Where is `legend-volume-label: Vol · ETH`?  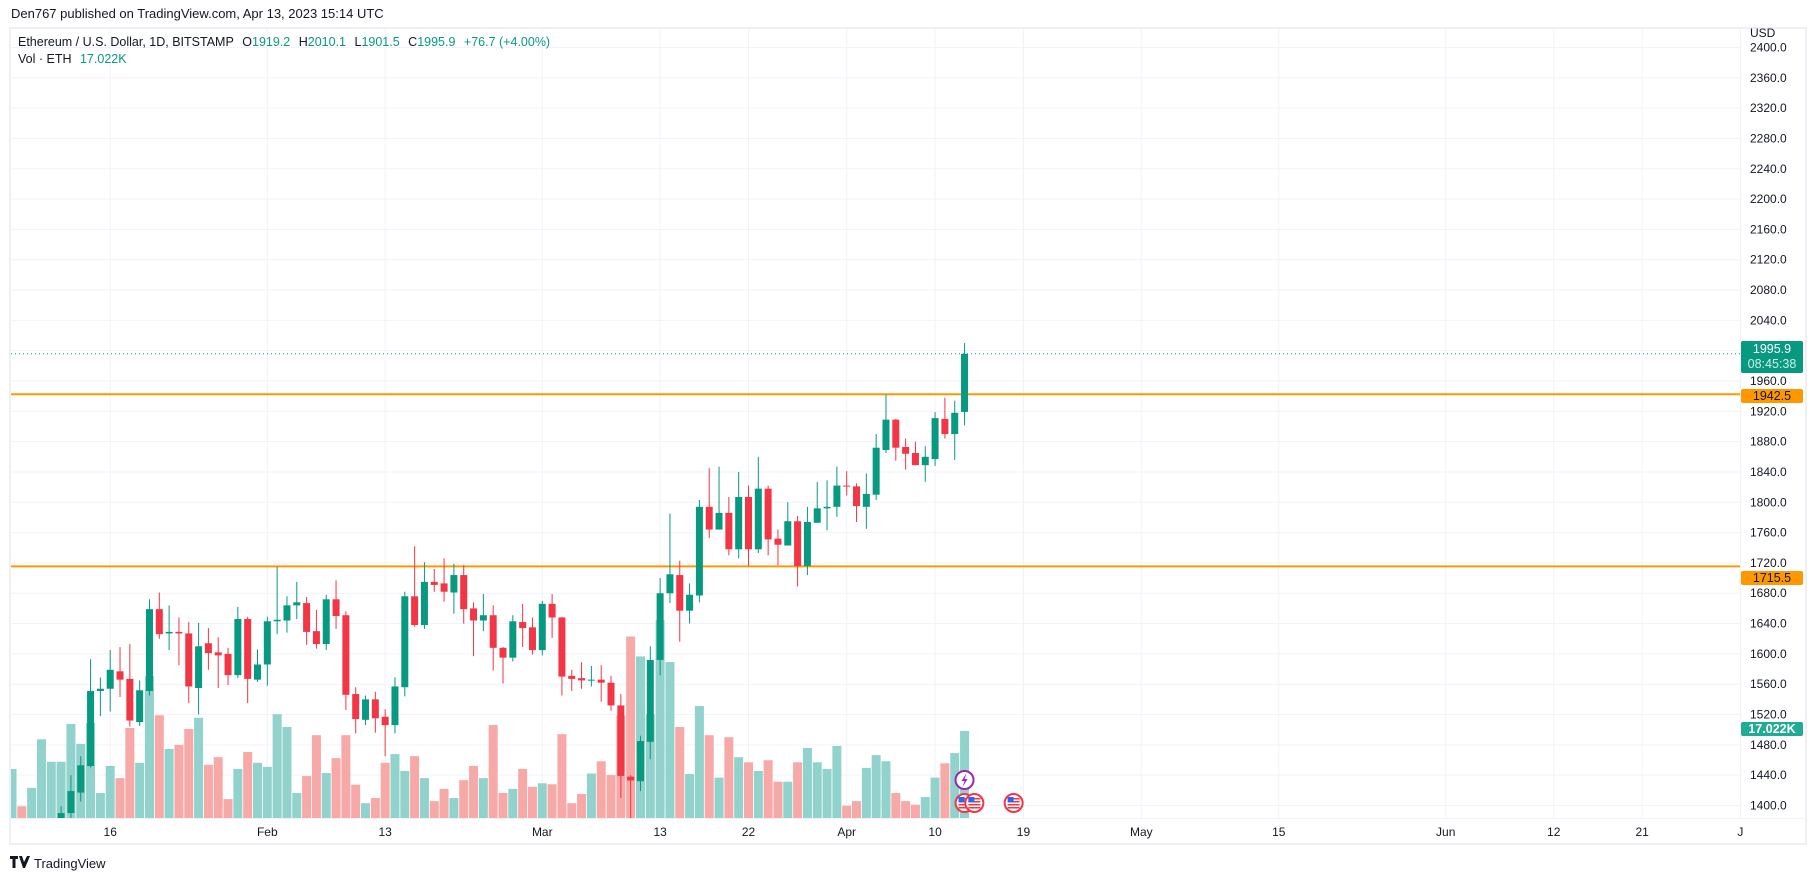 legend-volume-label: Vol · ETH is located at coordinates (45, 59).